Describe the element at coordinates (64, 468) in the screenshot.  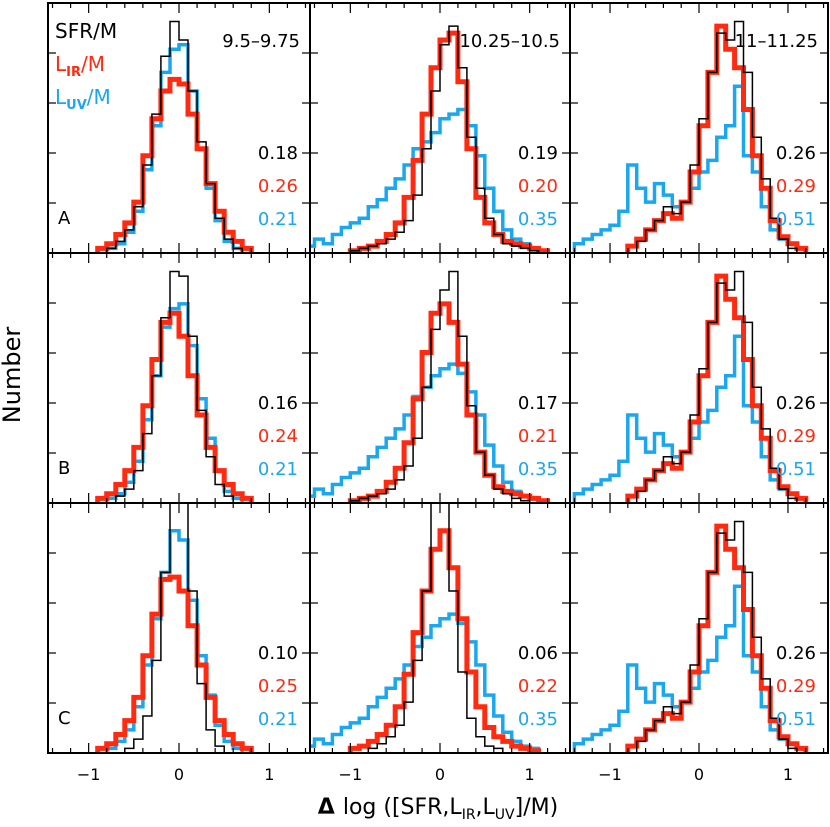
I see `row-label: B` at that location.